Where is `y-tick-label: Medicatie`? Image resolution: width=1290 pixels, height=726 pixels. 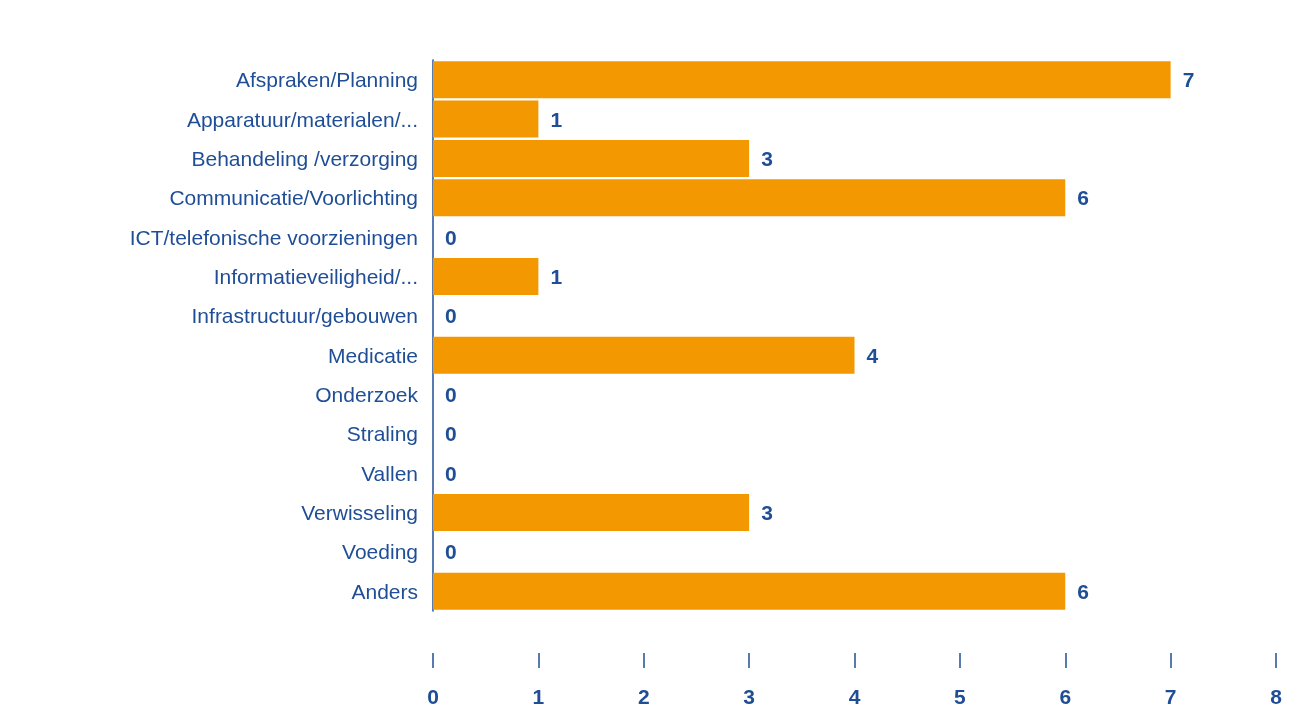 y-tick-label: Medicatie is located at coordinates (373, 355).